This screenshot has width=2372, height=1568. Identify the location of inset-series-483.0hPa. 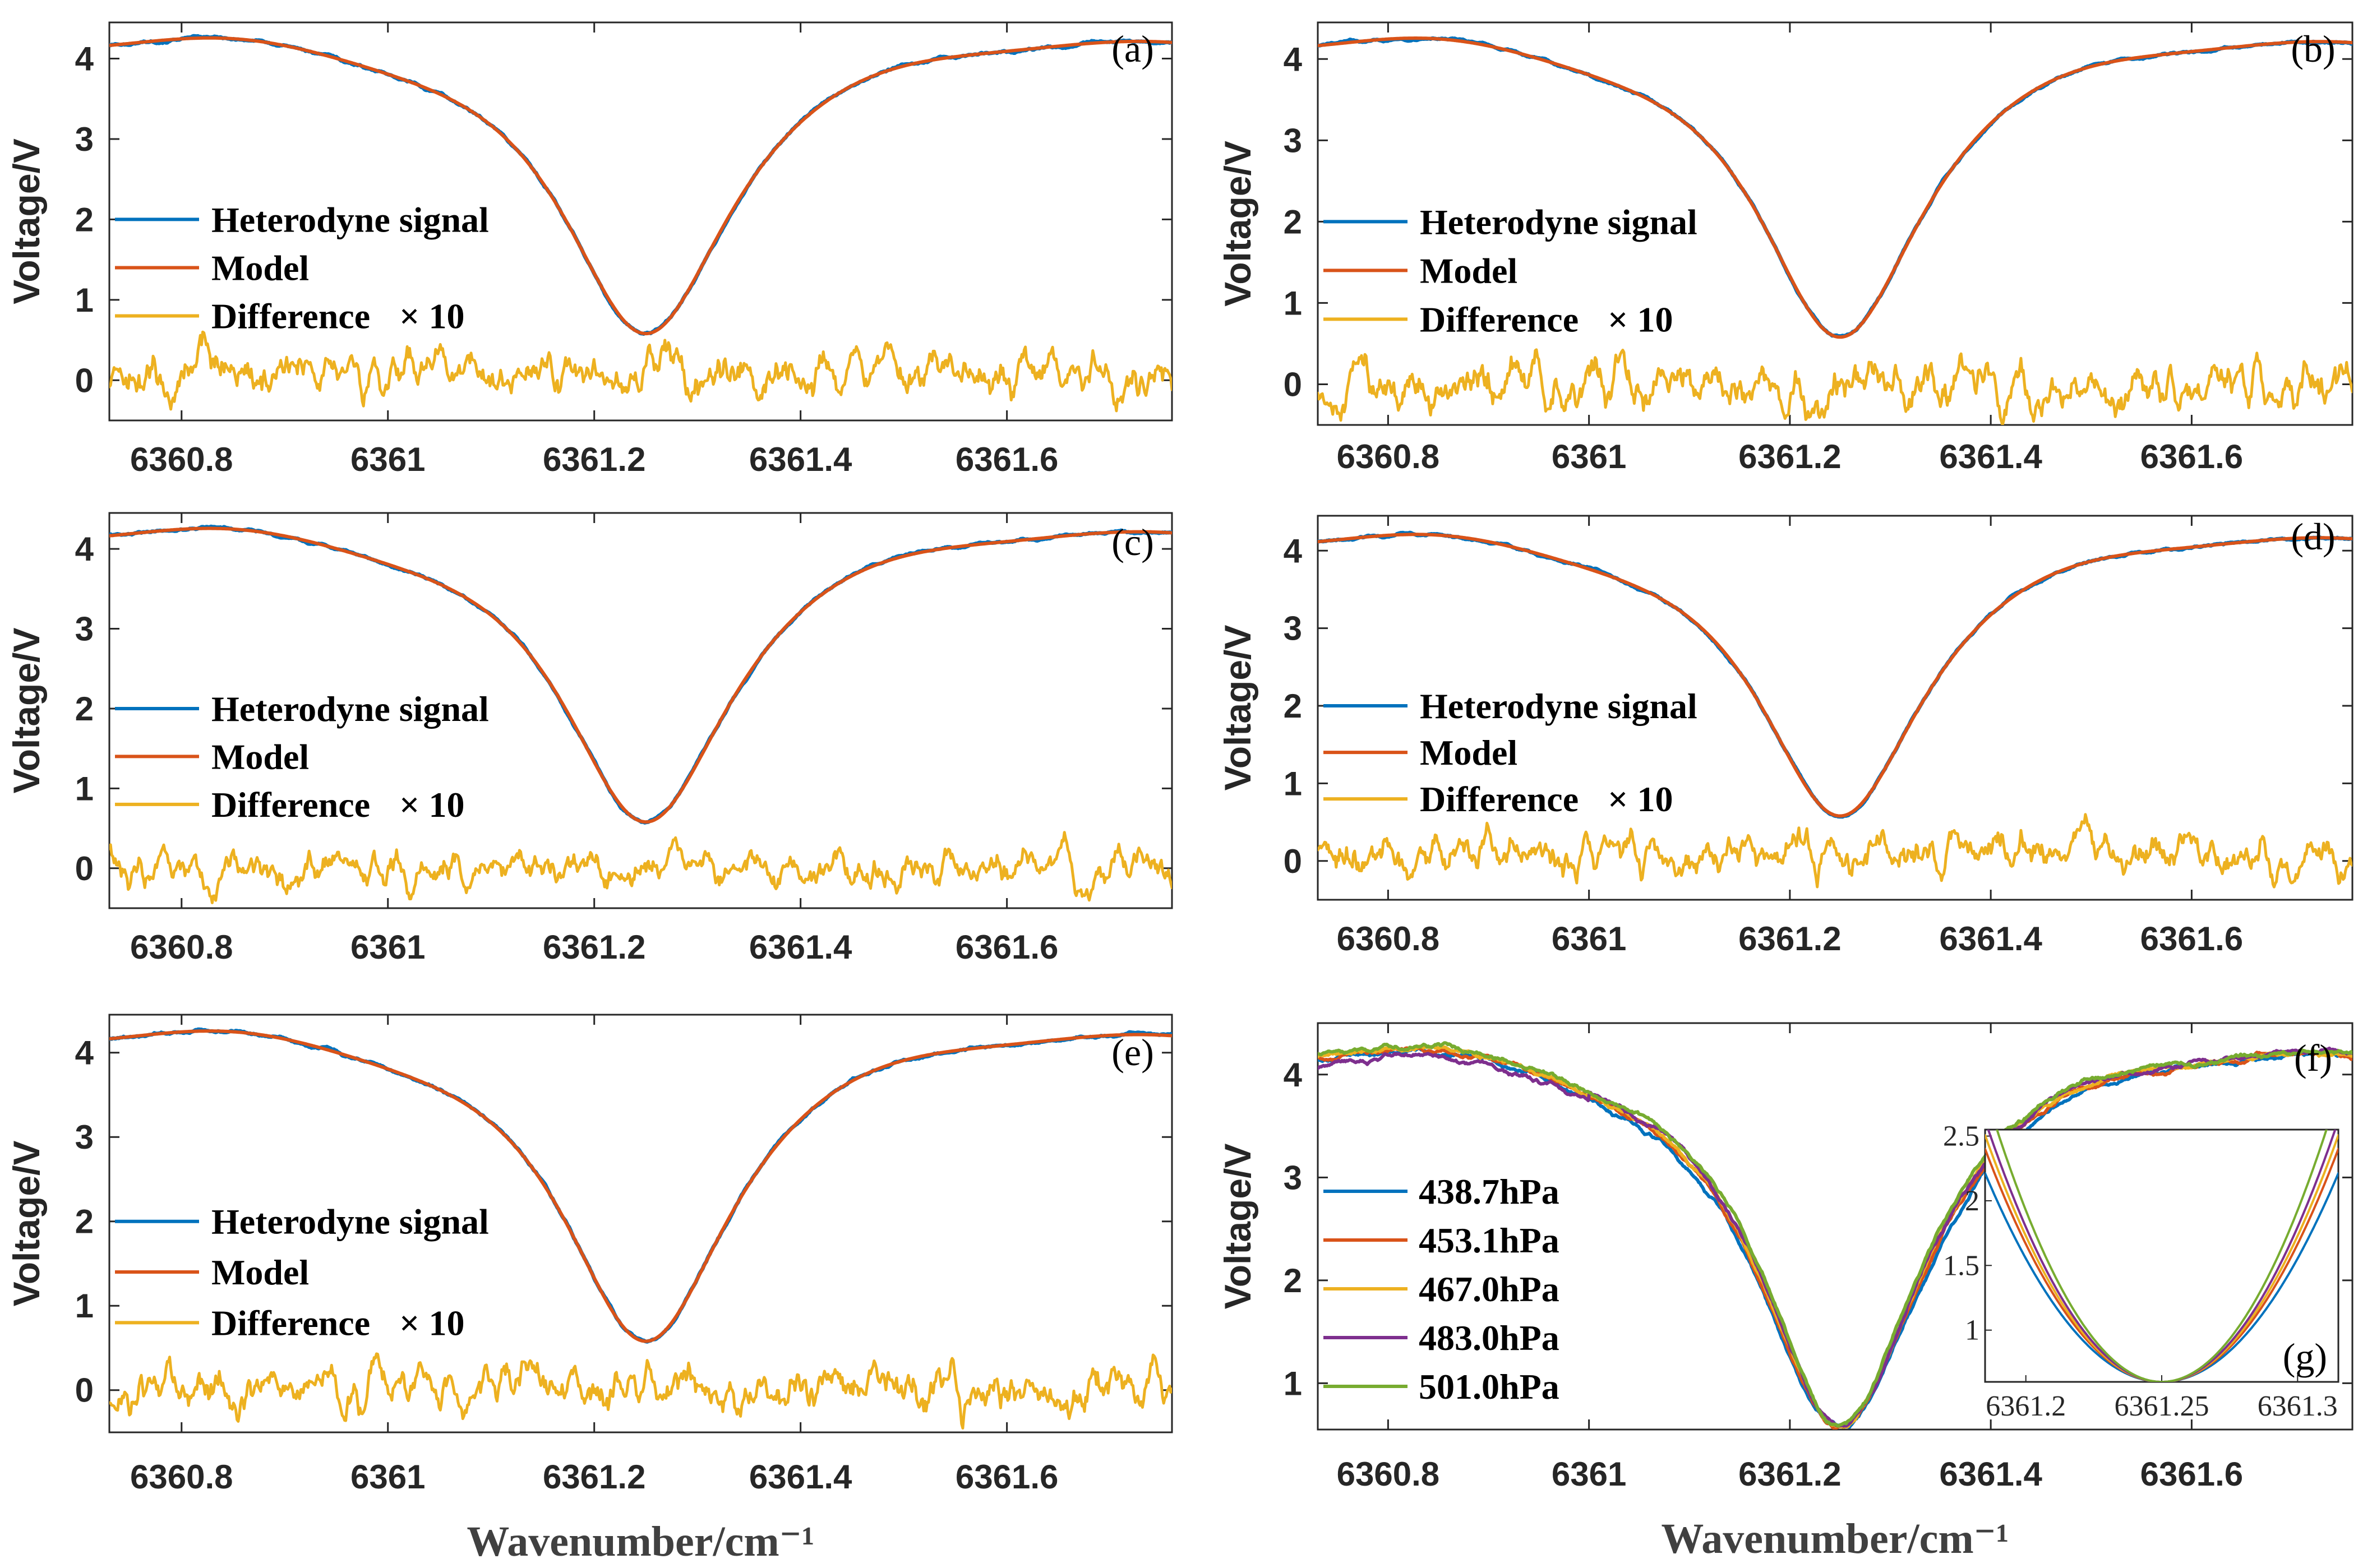
(2162, 1256).